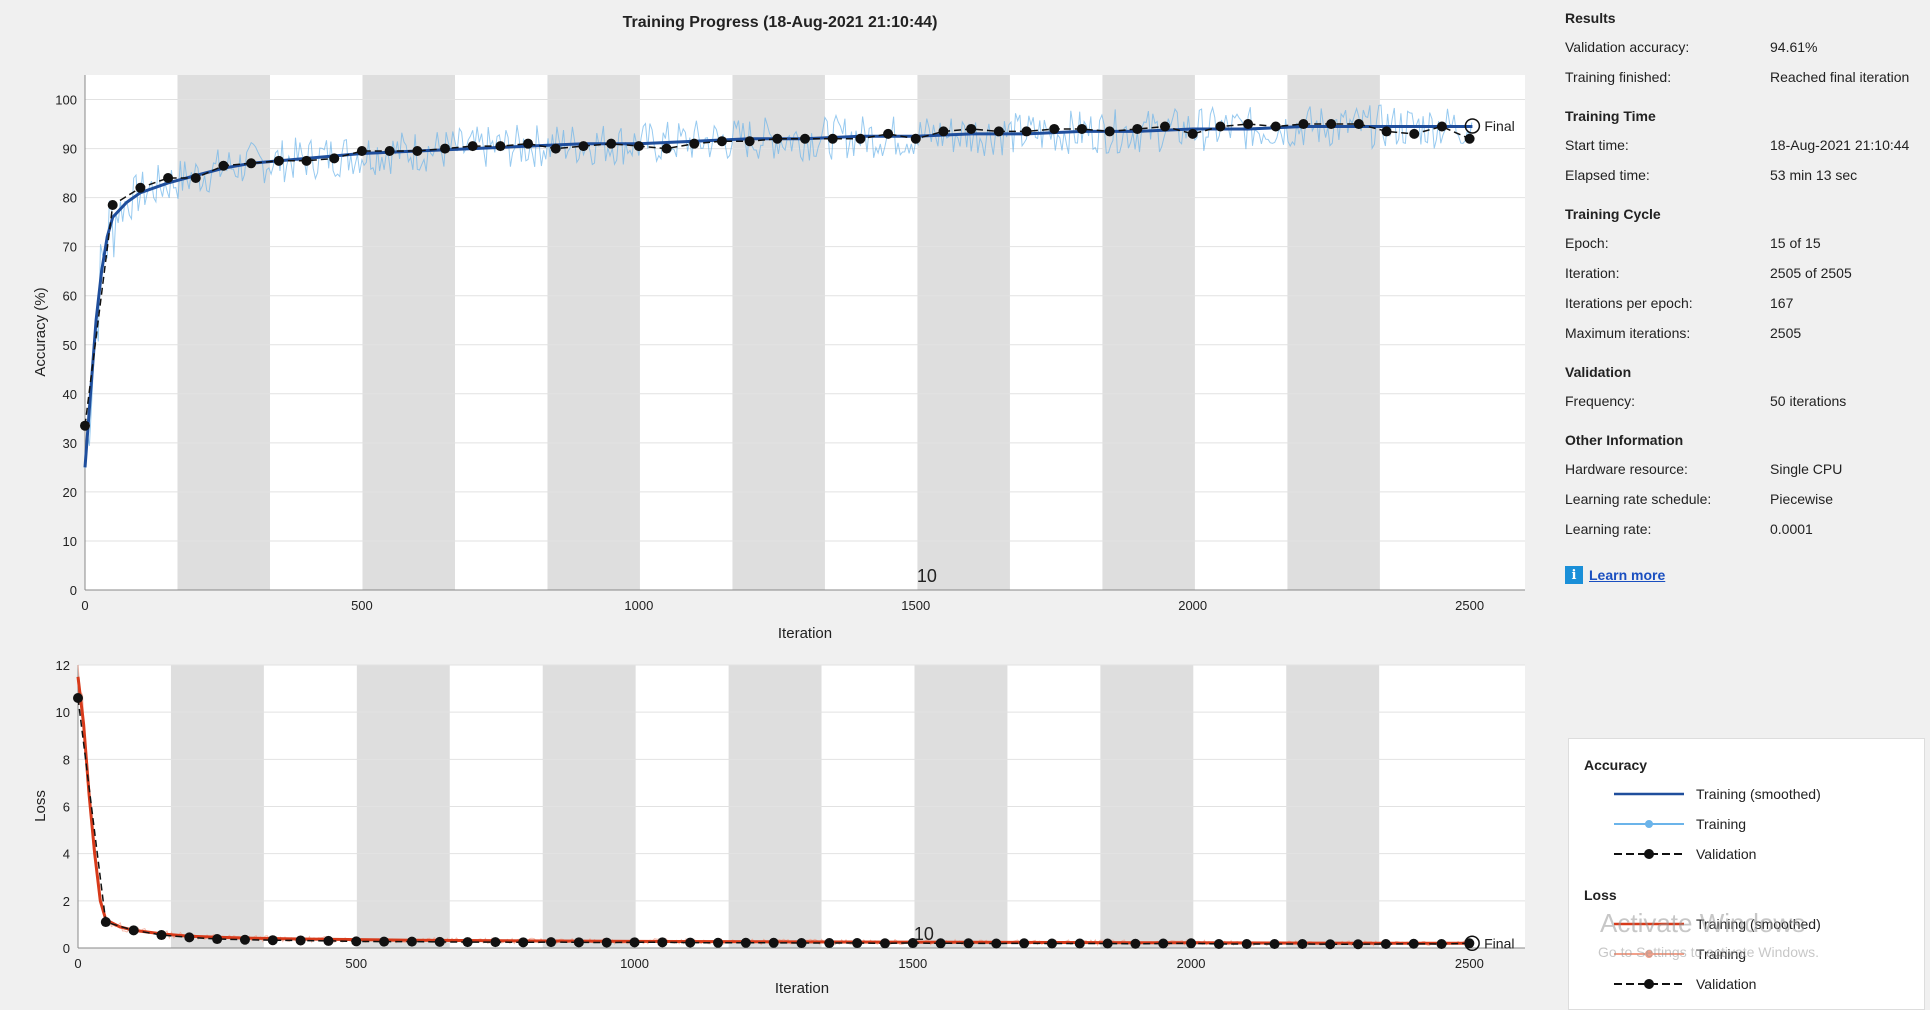 This screenshot has height=1010, width=1930. Describe the element at coordinates (1726, 854) in the screenshot. I see `legend-label: Validation` at that location.